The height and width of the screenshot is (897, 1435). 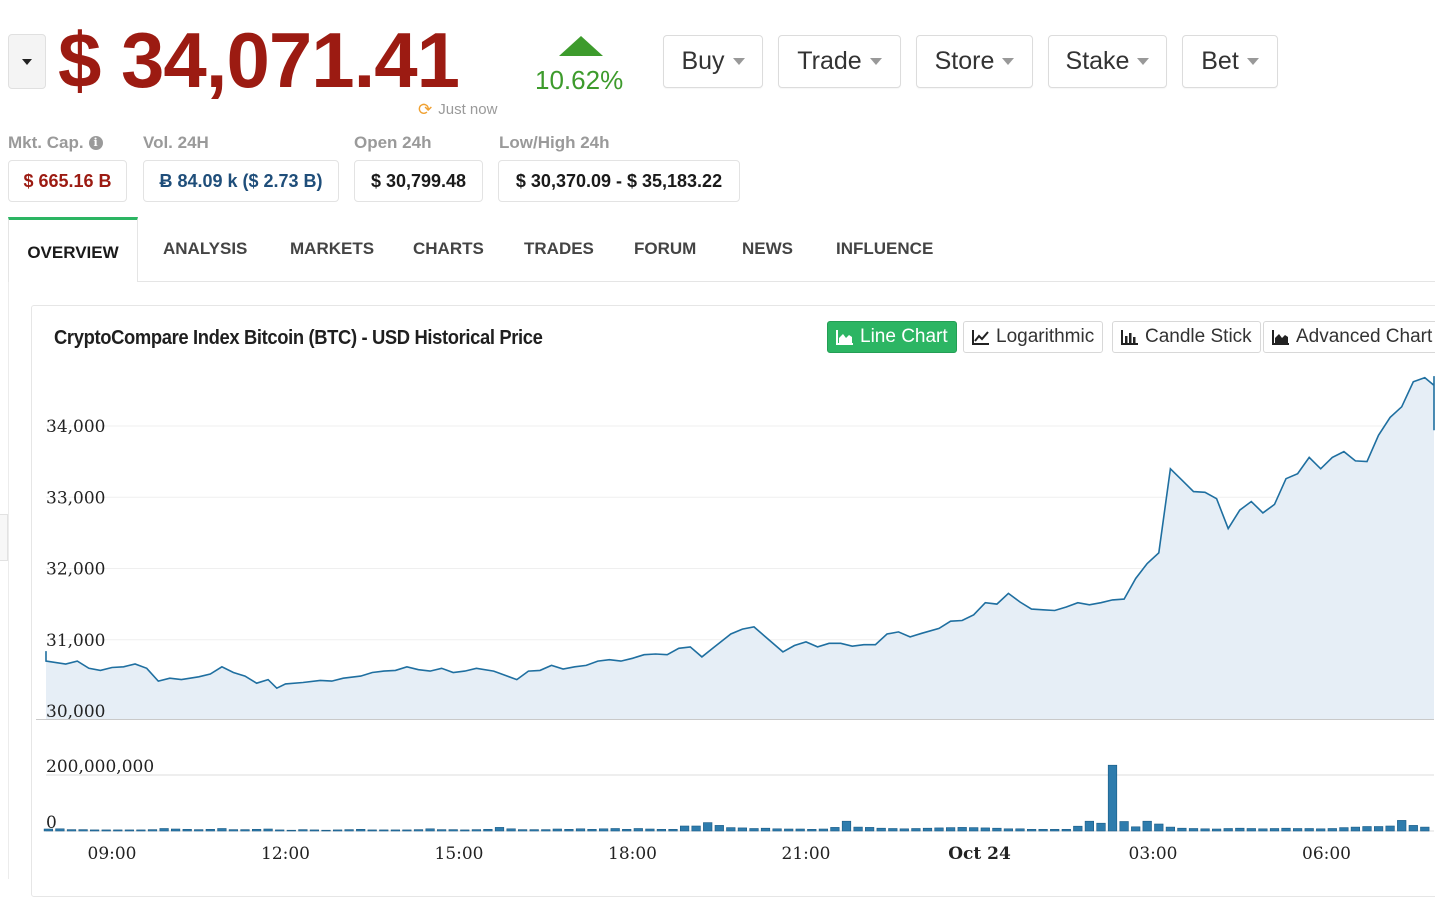 I want to click on candle-stick-button: Candle Stick, so click(x=1186, y=337).